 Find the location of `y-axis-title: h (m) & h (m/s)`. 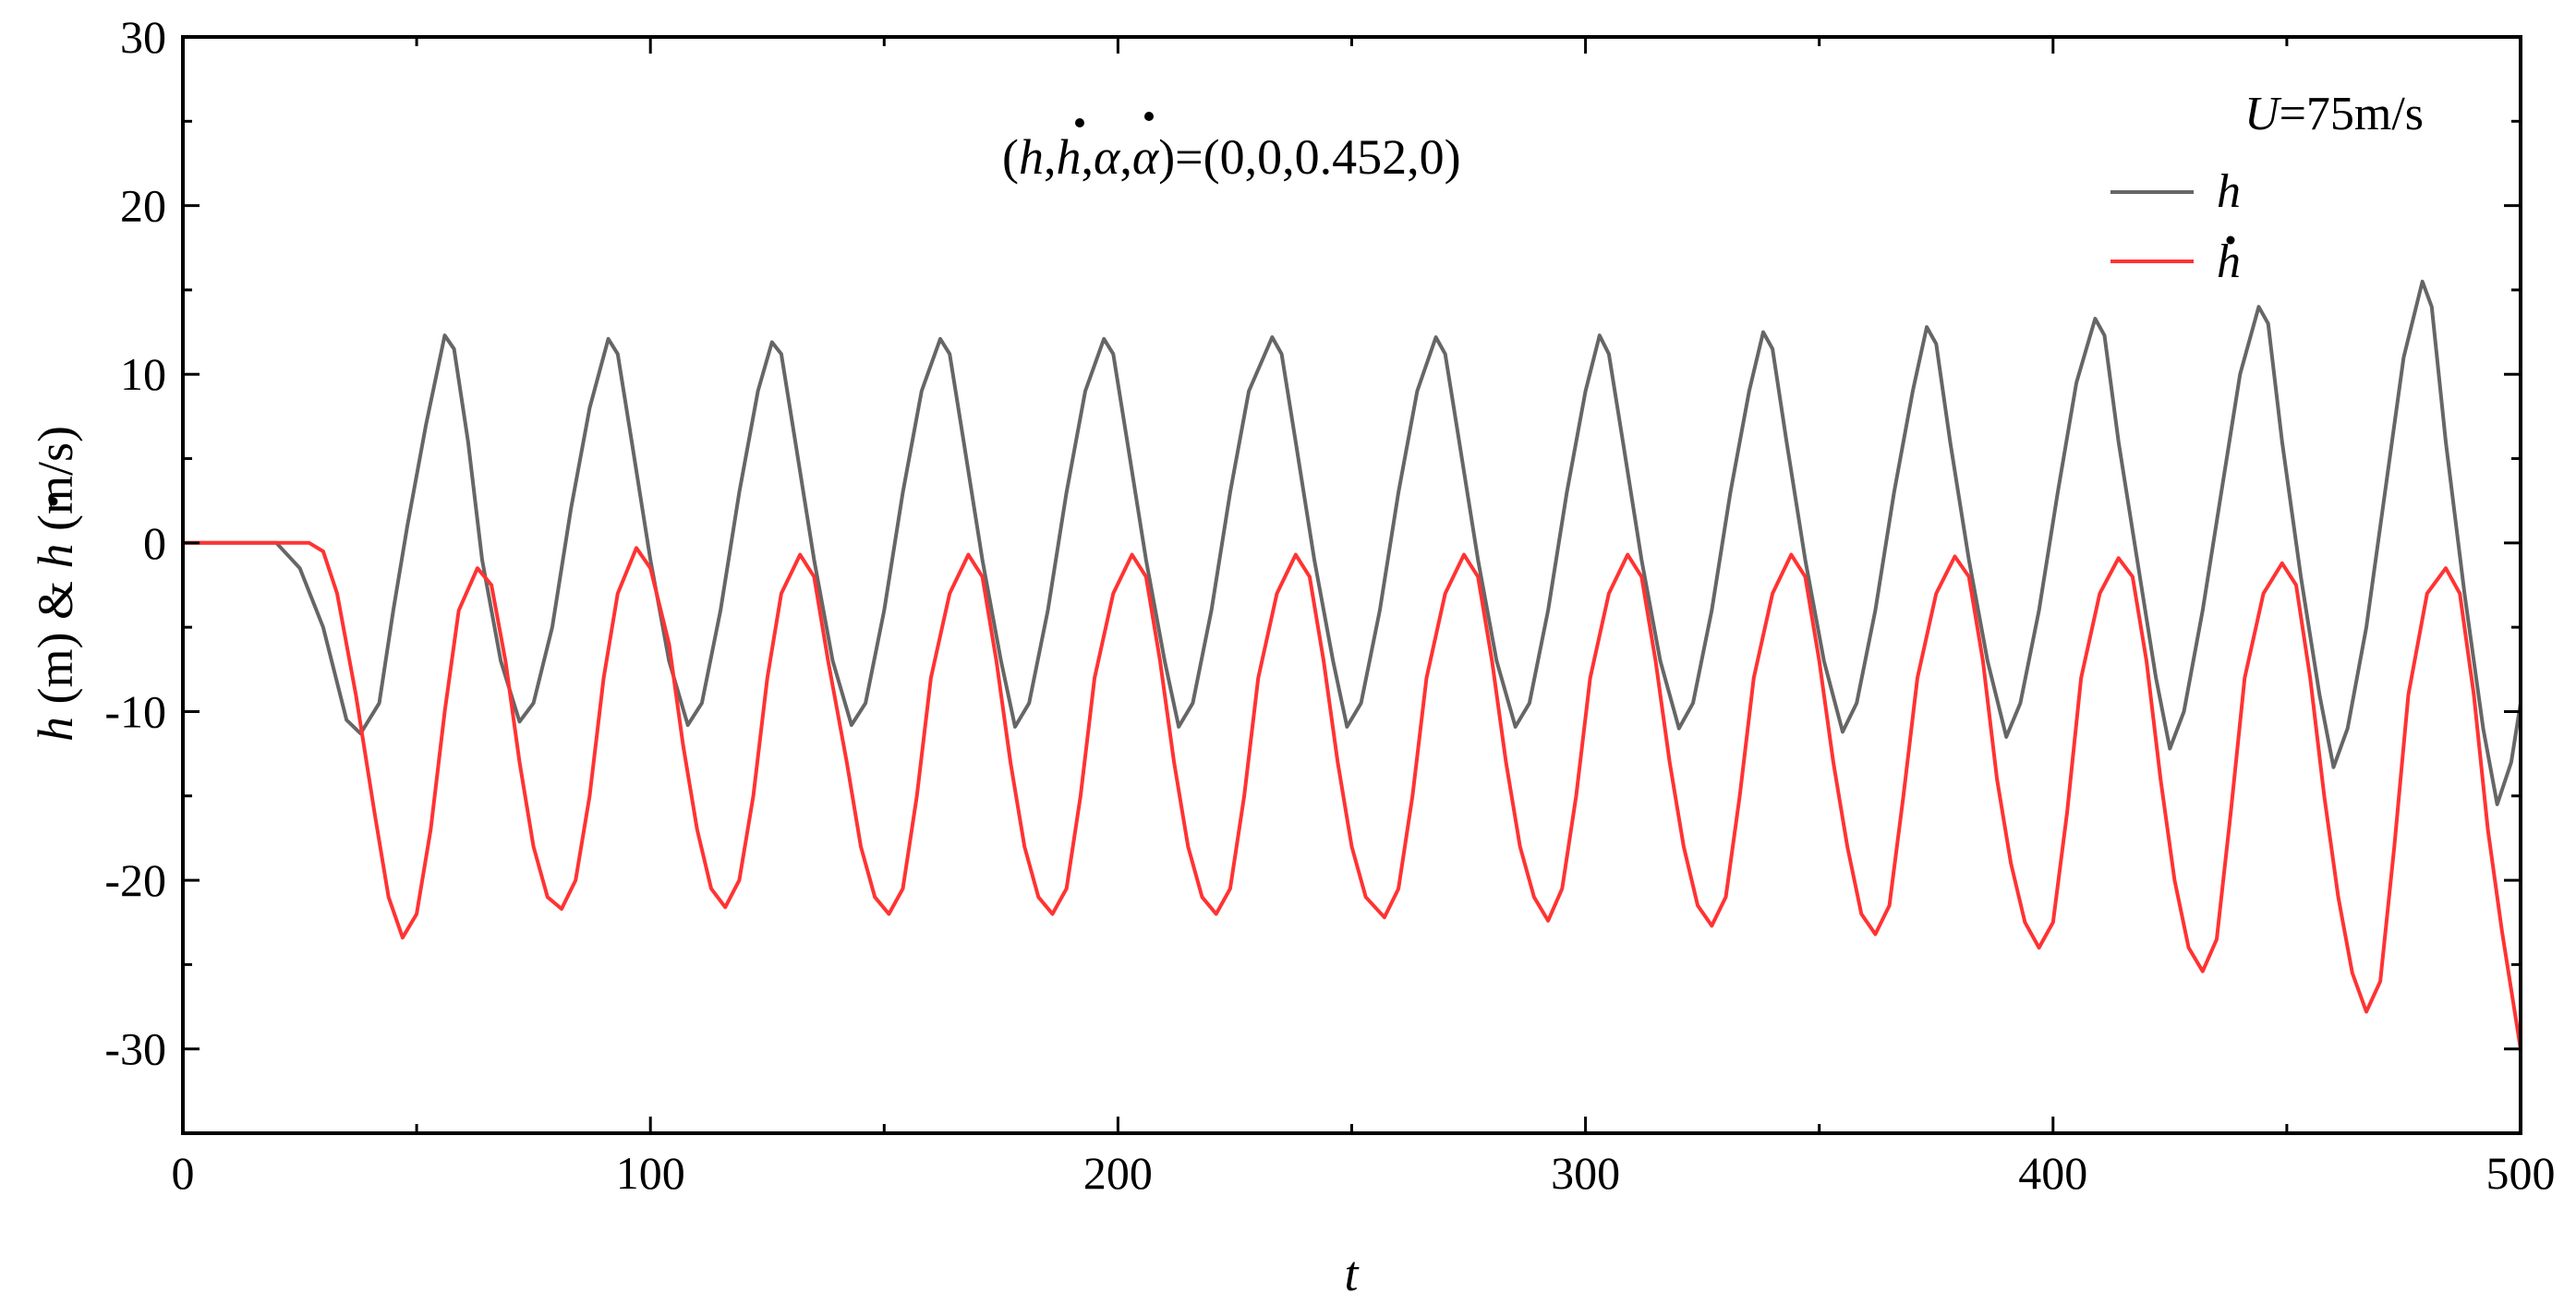

y-axis-title: h (m) & h (m/s) is located at coordinates (55, 584).